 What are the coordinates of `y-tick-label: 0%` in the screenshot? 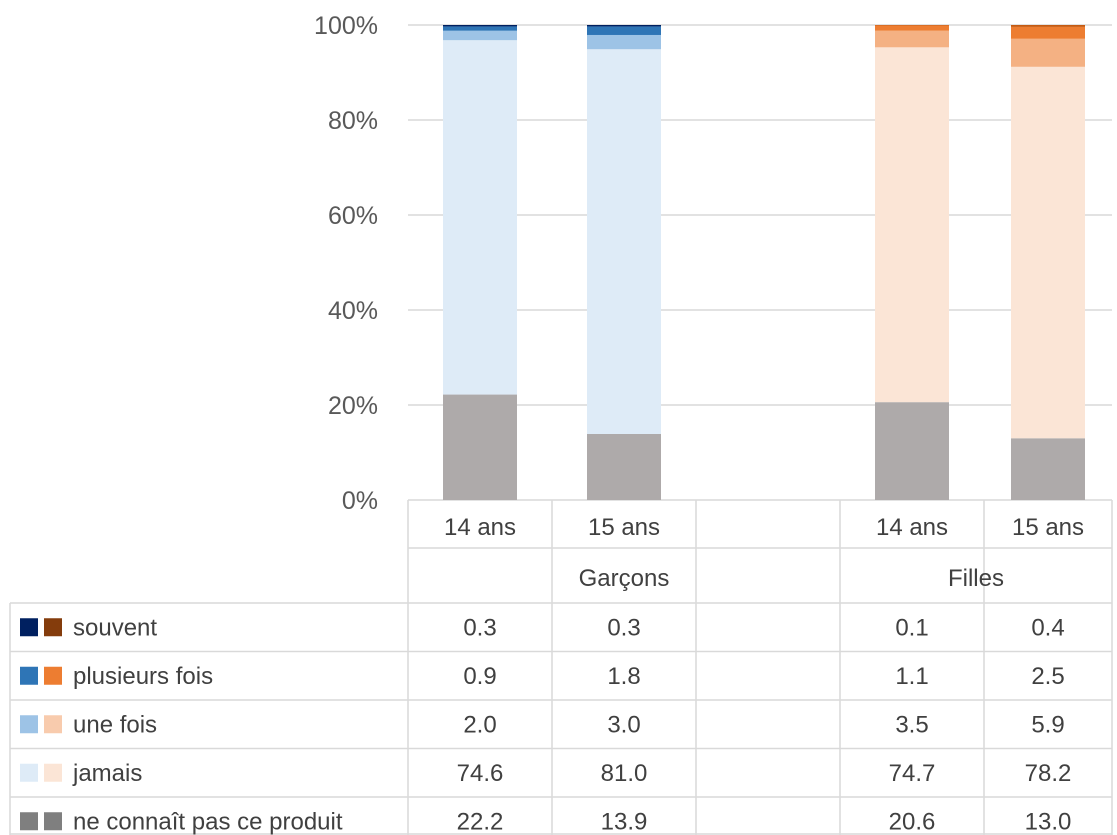 It's located at (360, 501).